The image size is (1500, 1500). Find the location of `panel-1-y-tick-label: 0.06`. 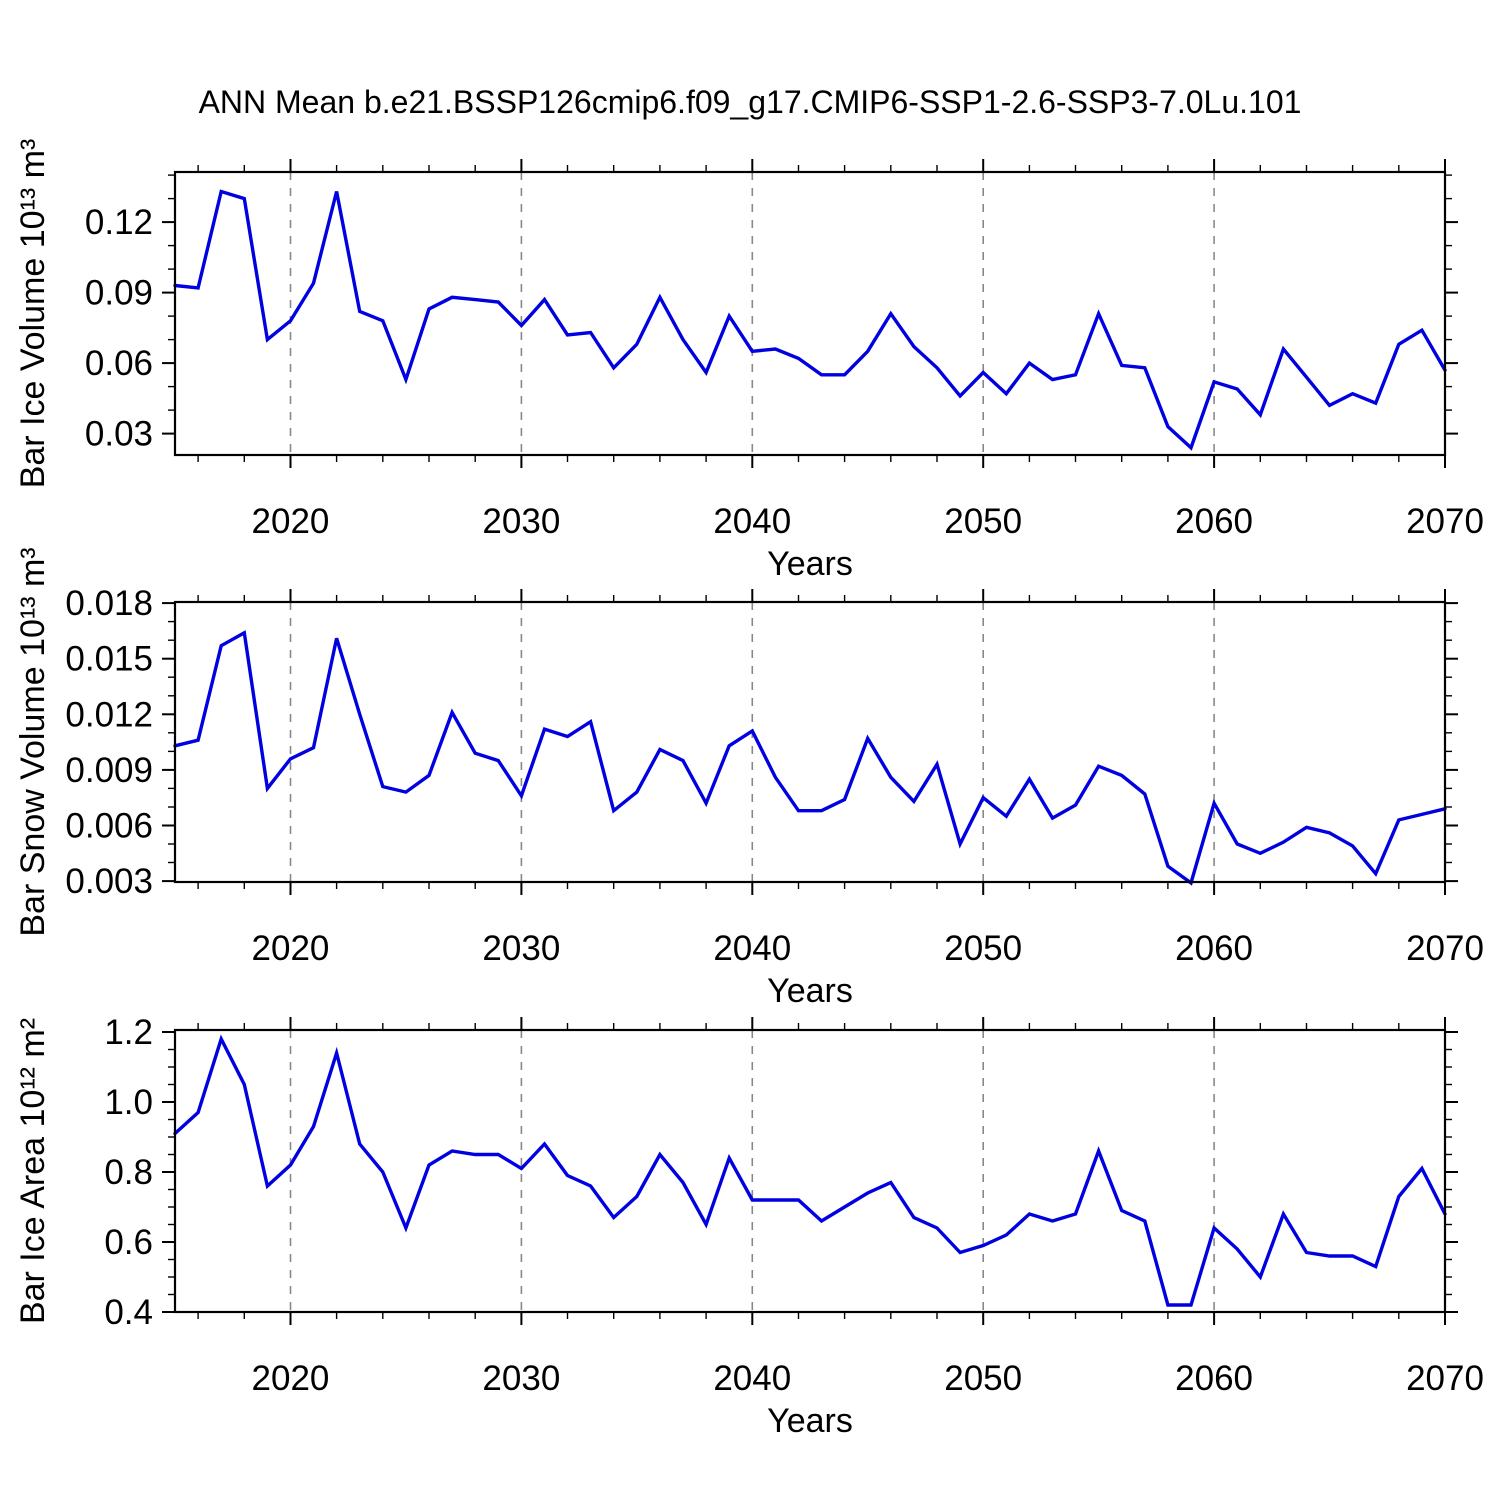

panel-1-y-tick-label: 0.06 is located at coordinates (119, 363).